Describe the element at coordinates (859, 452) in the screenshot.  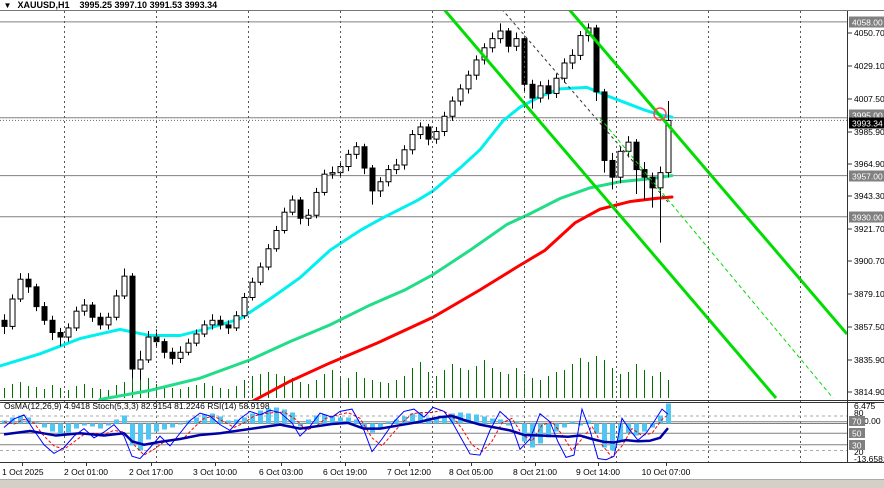
I see `indicator-axis-label: 20` at that location.